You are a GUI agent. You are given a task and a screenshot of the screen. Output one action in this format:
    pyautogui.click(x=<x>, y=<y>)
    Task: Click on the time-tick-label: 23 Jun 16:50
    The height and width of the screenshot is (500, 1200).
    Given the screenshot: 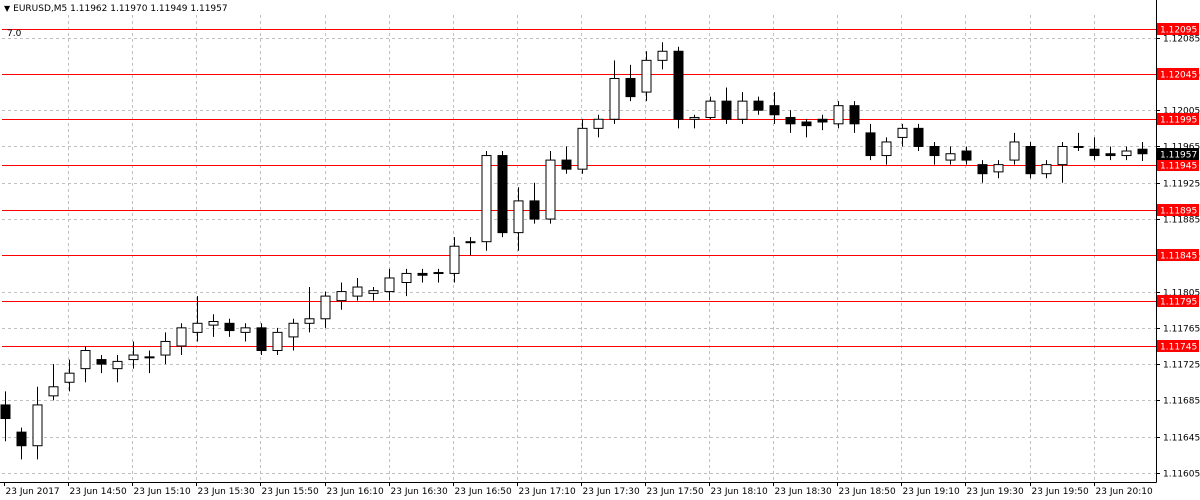 What is the action you would take?
    pyautogui.click(x=483, y=492)
    